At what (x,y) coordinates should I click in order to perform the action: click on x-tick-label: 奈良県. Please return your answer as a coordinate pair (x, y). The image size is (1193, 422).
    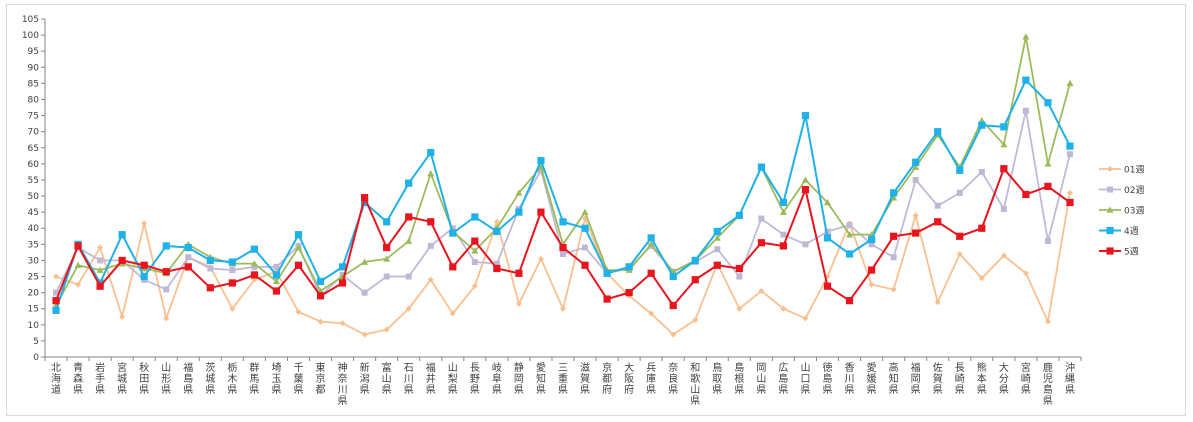
    Looking at the image, I should click on (673, 378).